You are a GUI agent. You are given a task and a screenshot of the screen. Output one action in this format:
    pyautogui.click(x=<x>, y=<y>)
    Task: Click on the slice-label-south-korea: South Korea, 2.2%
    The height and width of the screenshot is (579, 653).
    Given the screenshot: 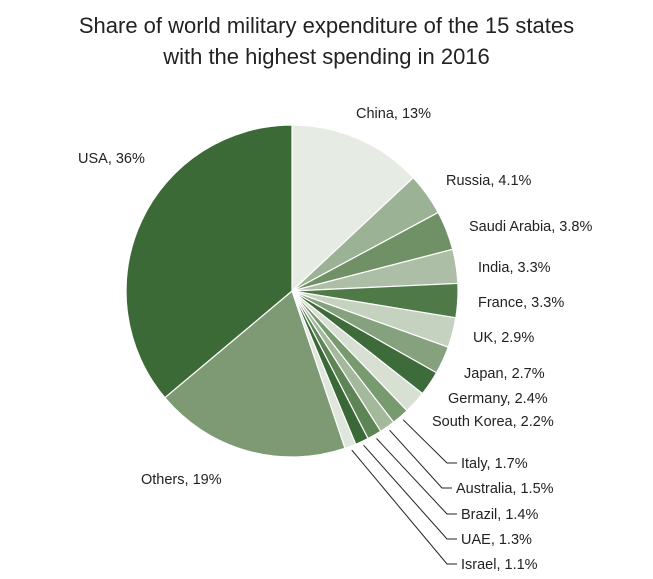 What is the action you would take?
    pyautogui.click(x=493, y=422)
    